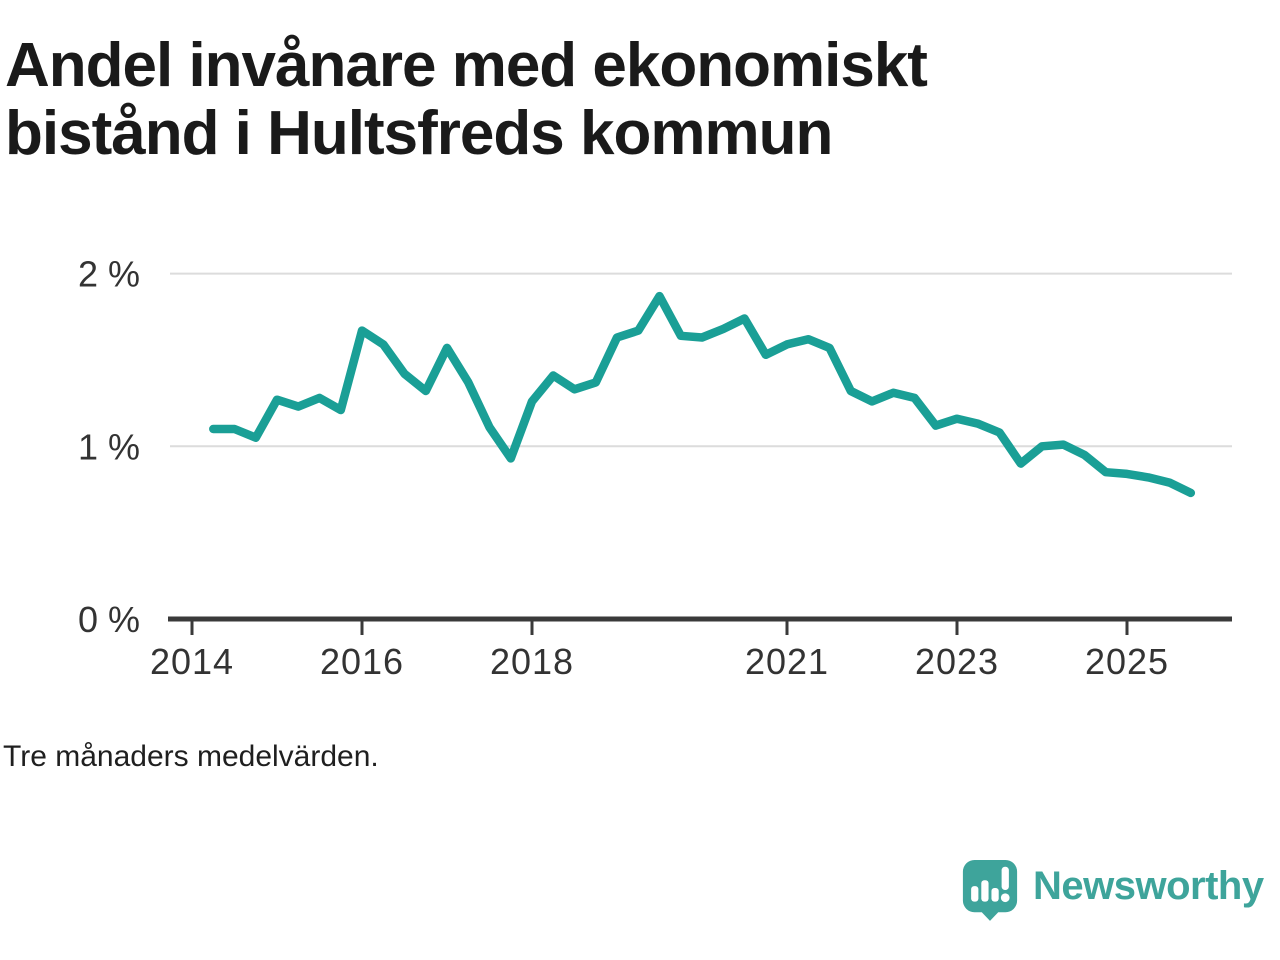  I want to click on newsworthy-wordmark: Newsworthy, so click(1148, 886).